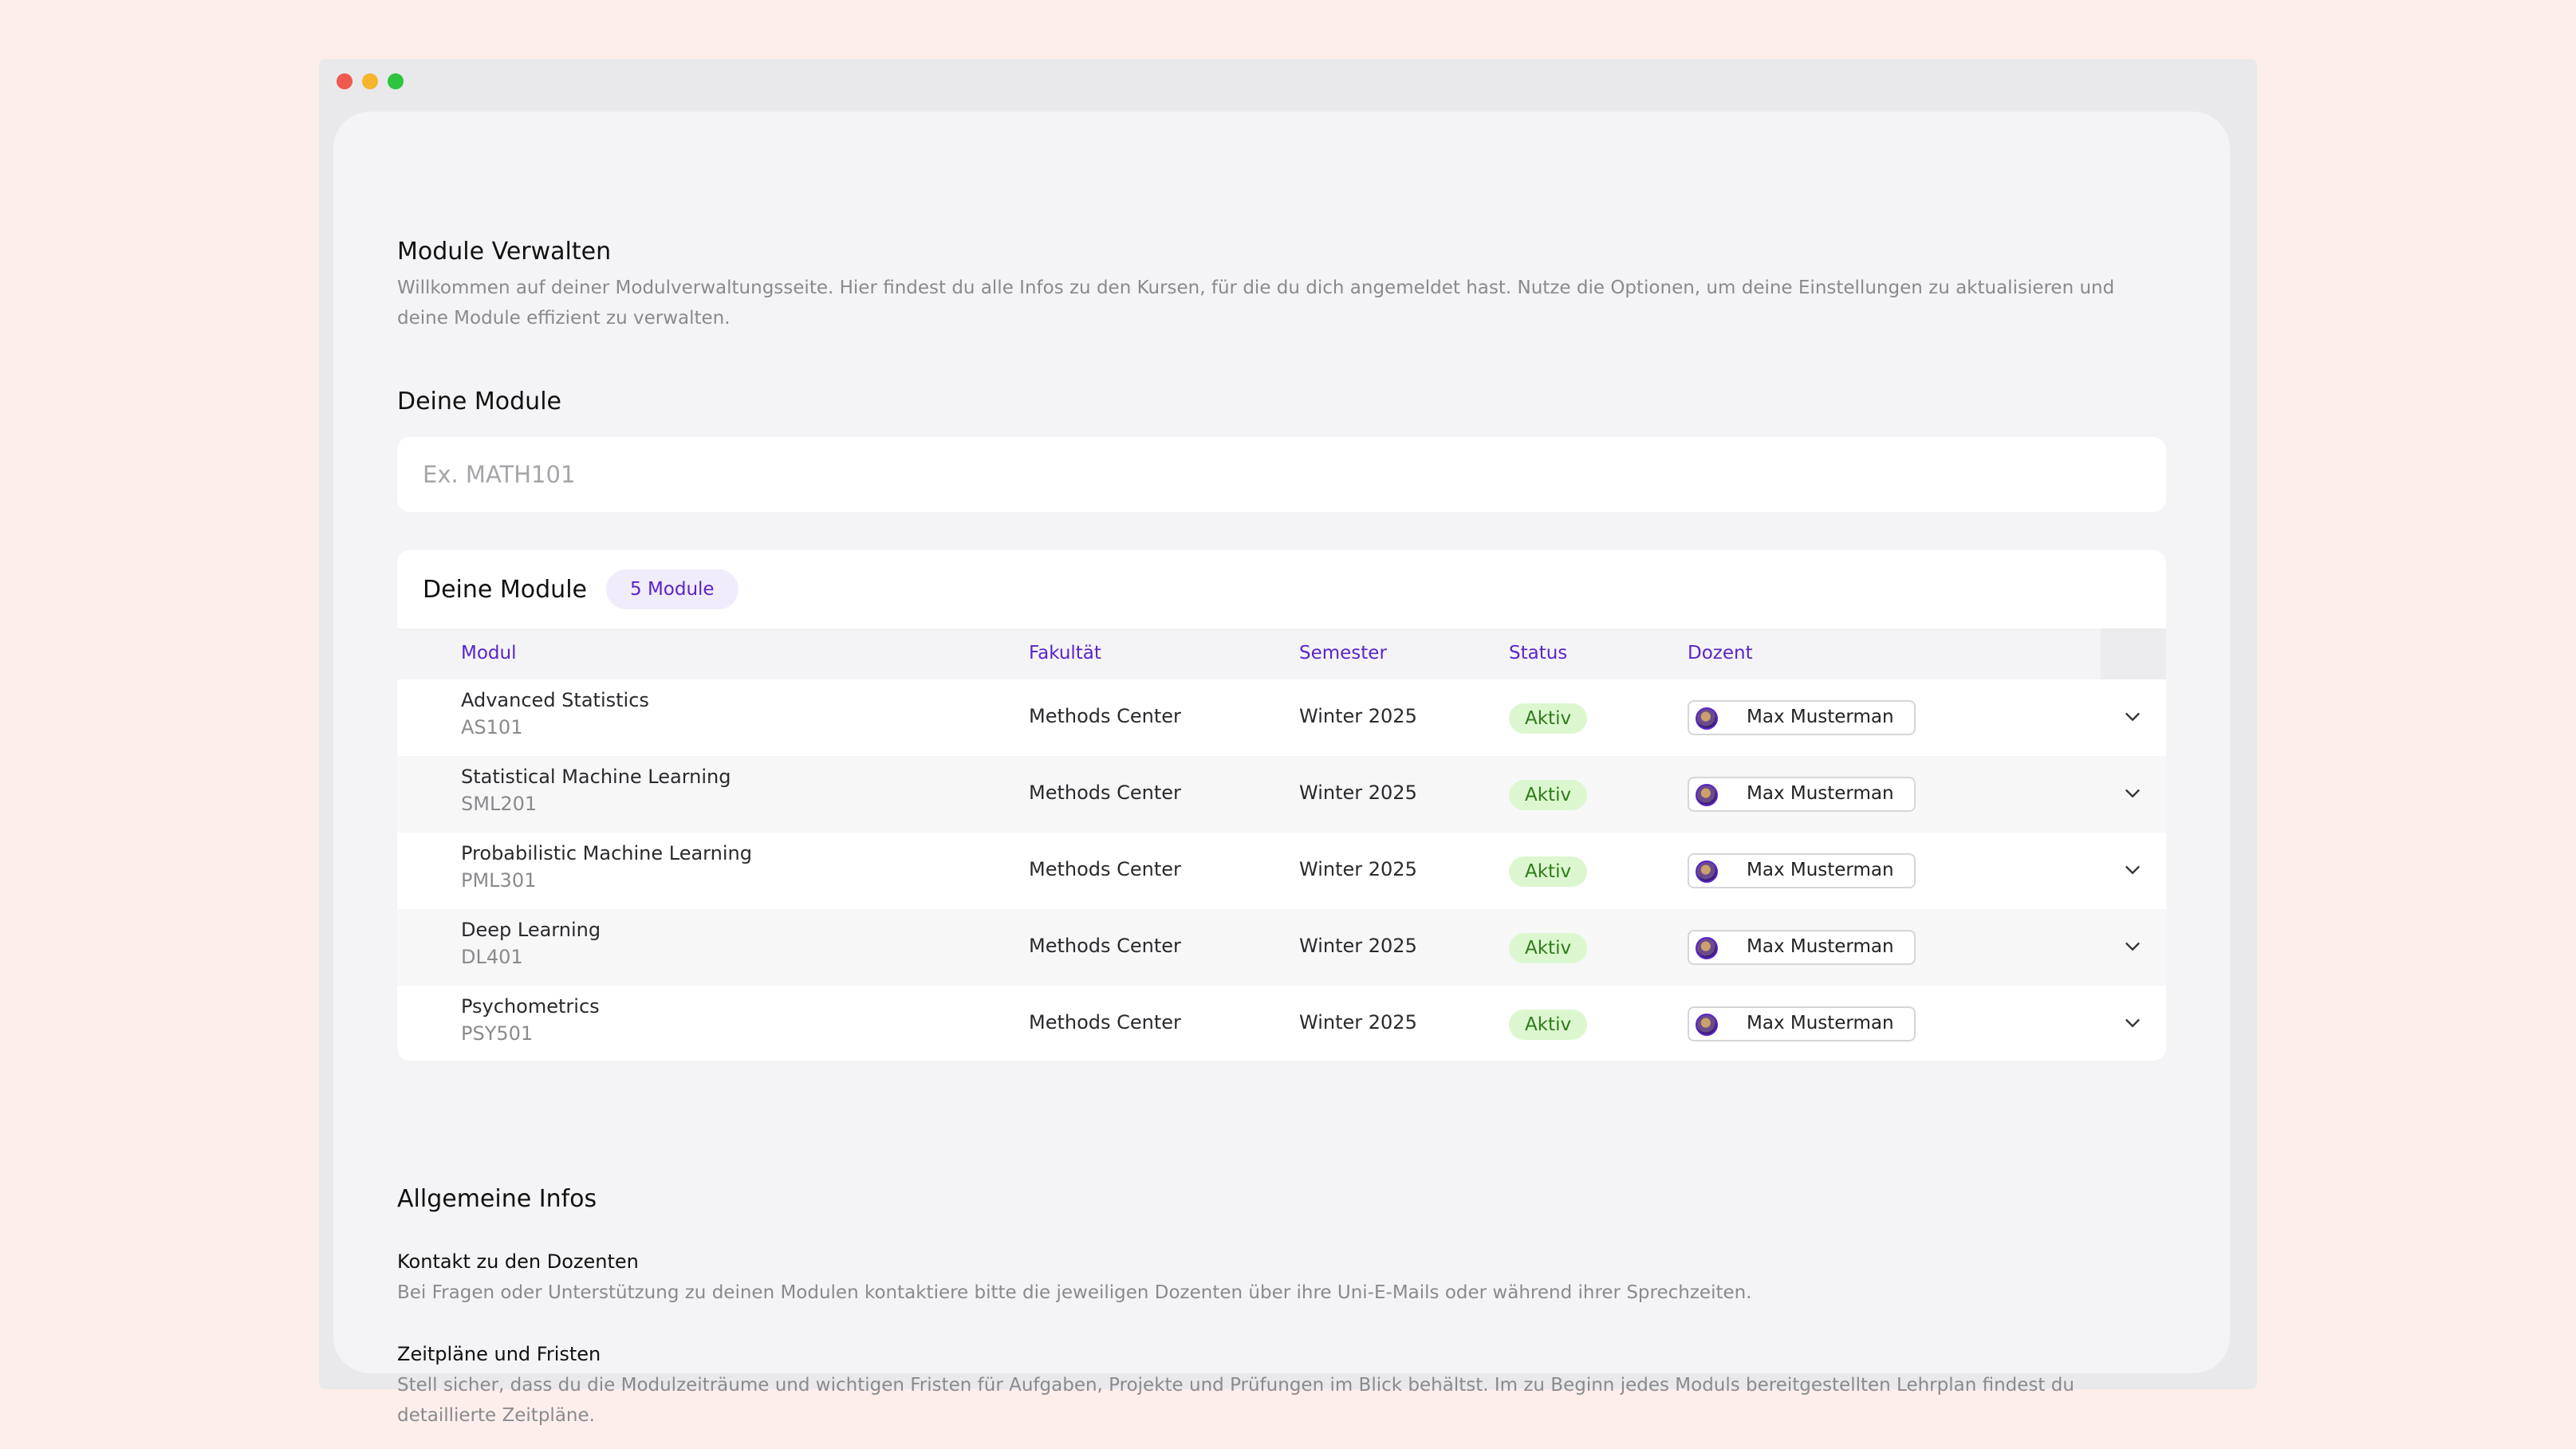 Image resolution: width=2576 pixels, height=1449 pixels. I want to click on window-titlebar, so click(1288, 79).